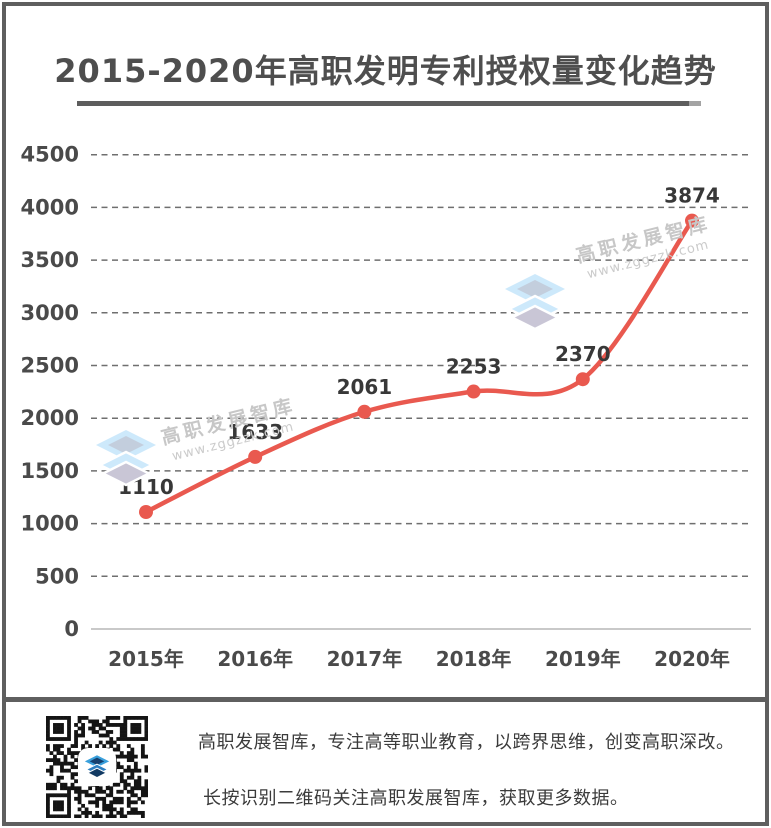 The image size is (771, 828). I want to click on page-title: 2015-2020年高职发明专利授权量变化趋势, so click(385, 71).